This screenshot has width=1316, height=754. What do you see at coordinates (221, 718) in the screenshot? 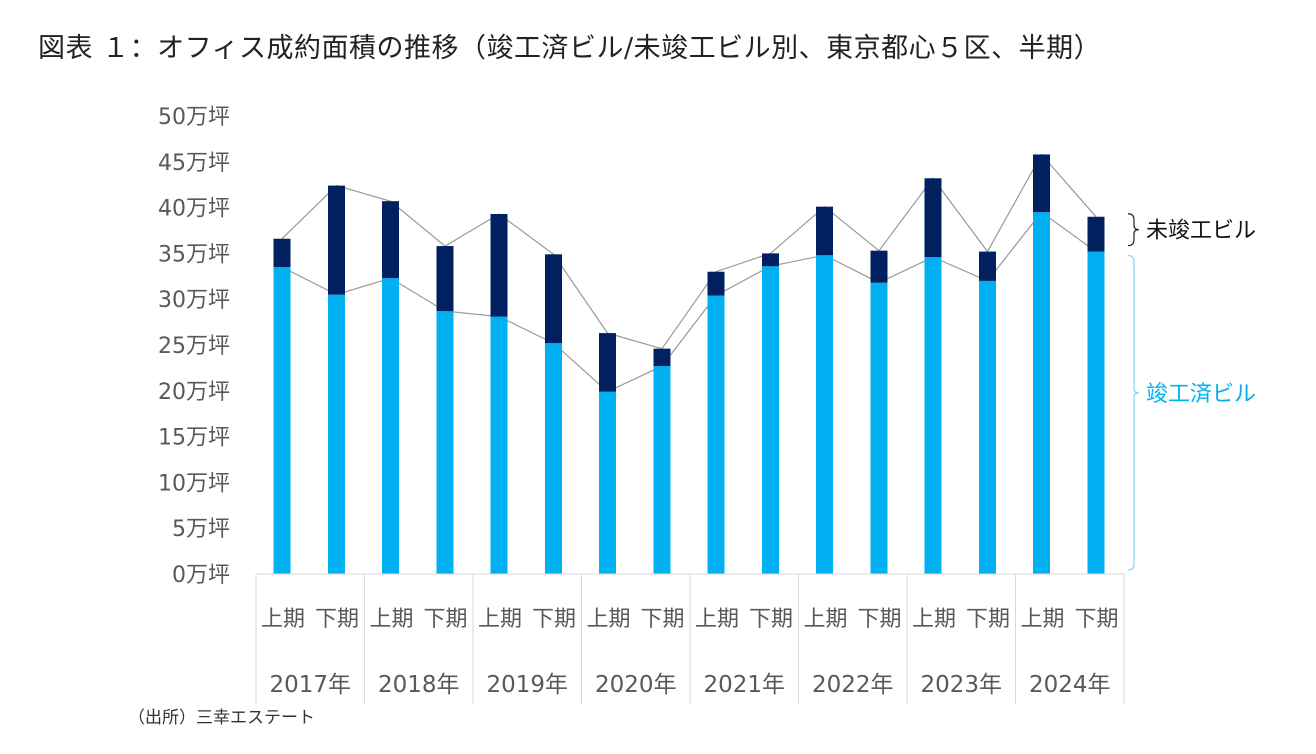
I see `source-note: （出所）三幸エステート` at bounding box center [221, 718].